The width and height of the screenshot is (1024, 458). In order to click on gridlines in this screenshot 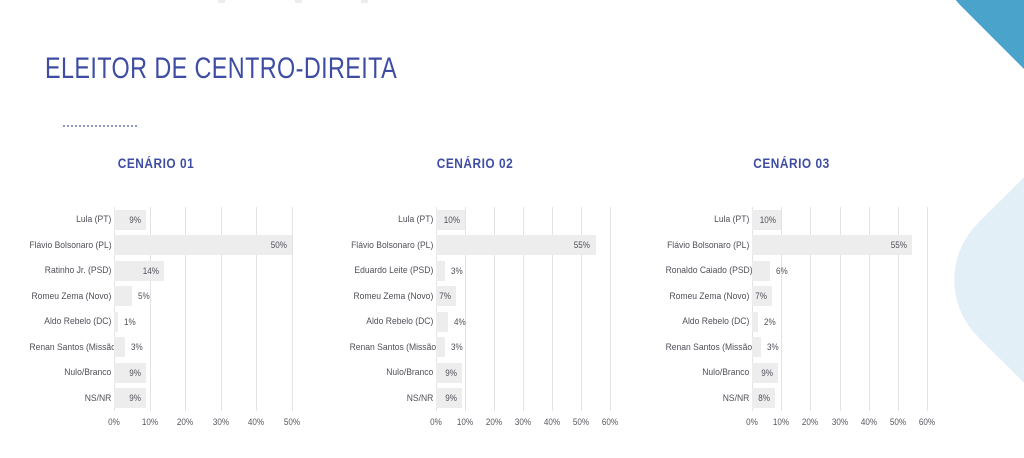, I will do `click(523, 309)`.